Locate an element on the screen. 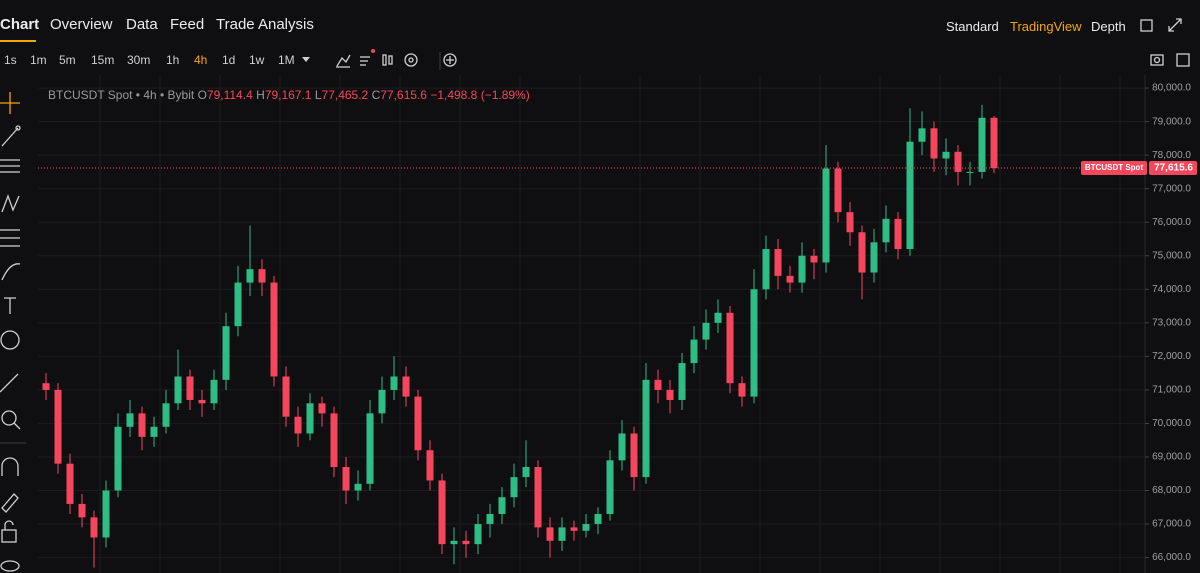 This screenshot has height=573, width=1200. y-tick-label: 70,000.0 is located at coordinates (1171, 423).